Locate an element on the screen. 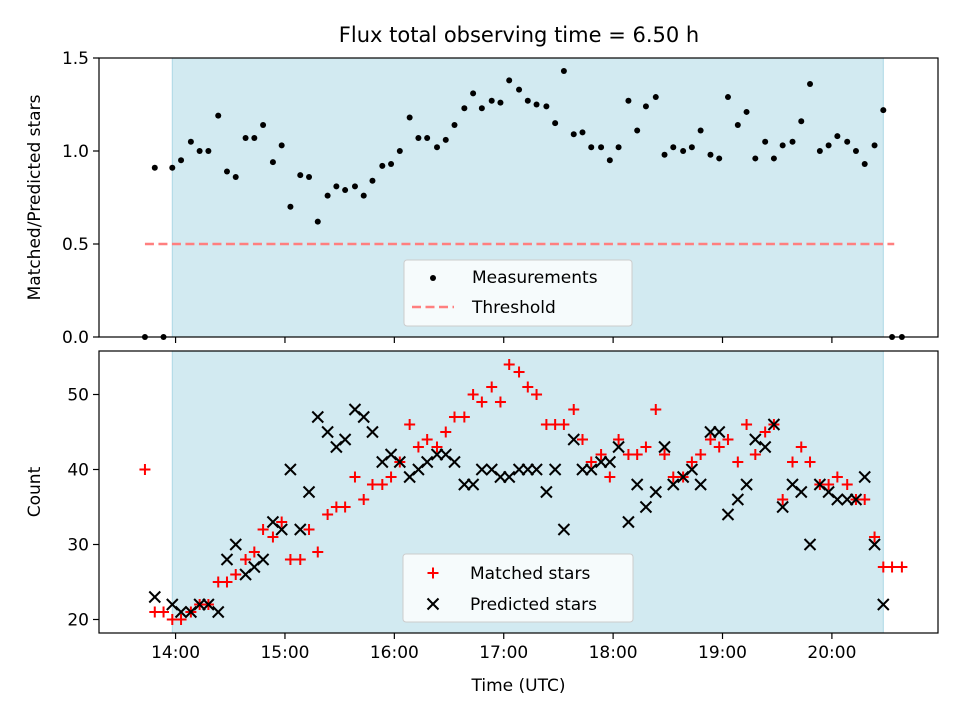 The height and width of the screenshot is (720, 960). legend-measurement-marker is located at coordinates (433, 278).